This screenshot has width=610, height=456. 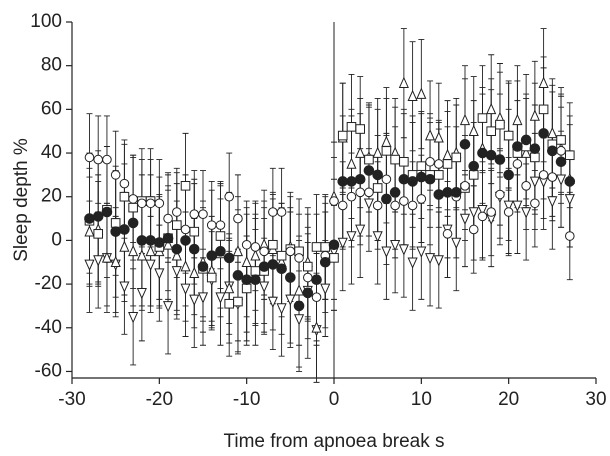 What do you see at coordinates (421, 399) in the screenshot?
I see `x-tick-label: 10` at bounding box center [421, 399].